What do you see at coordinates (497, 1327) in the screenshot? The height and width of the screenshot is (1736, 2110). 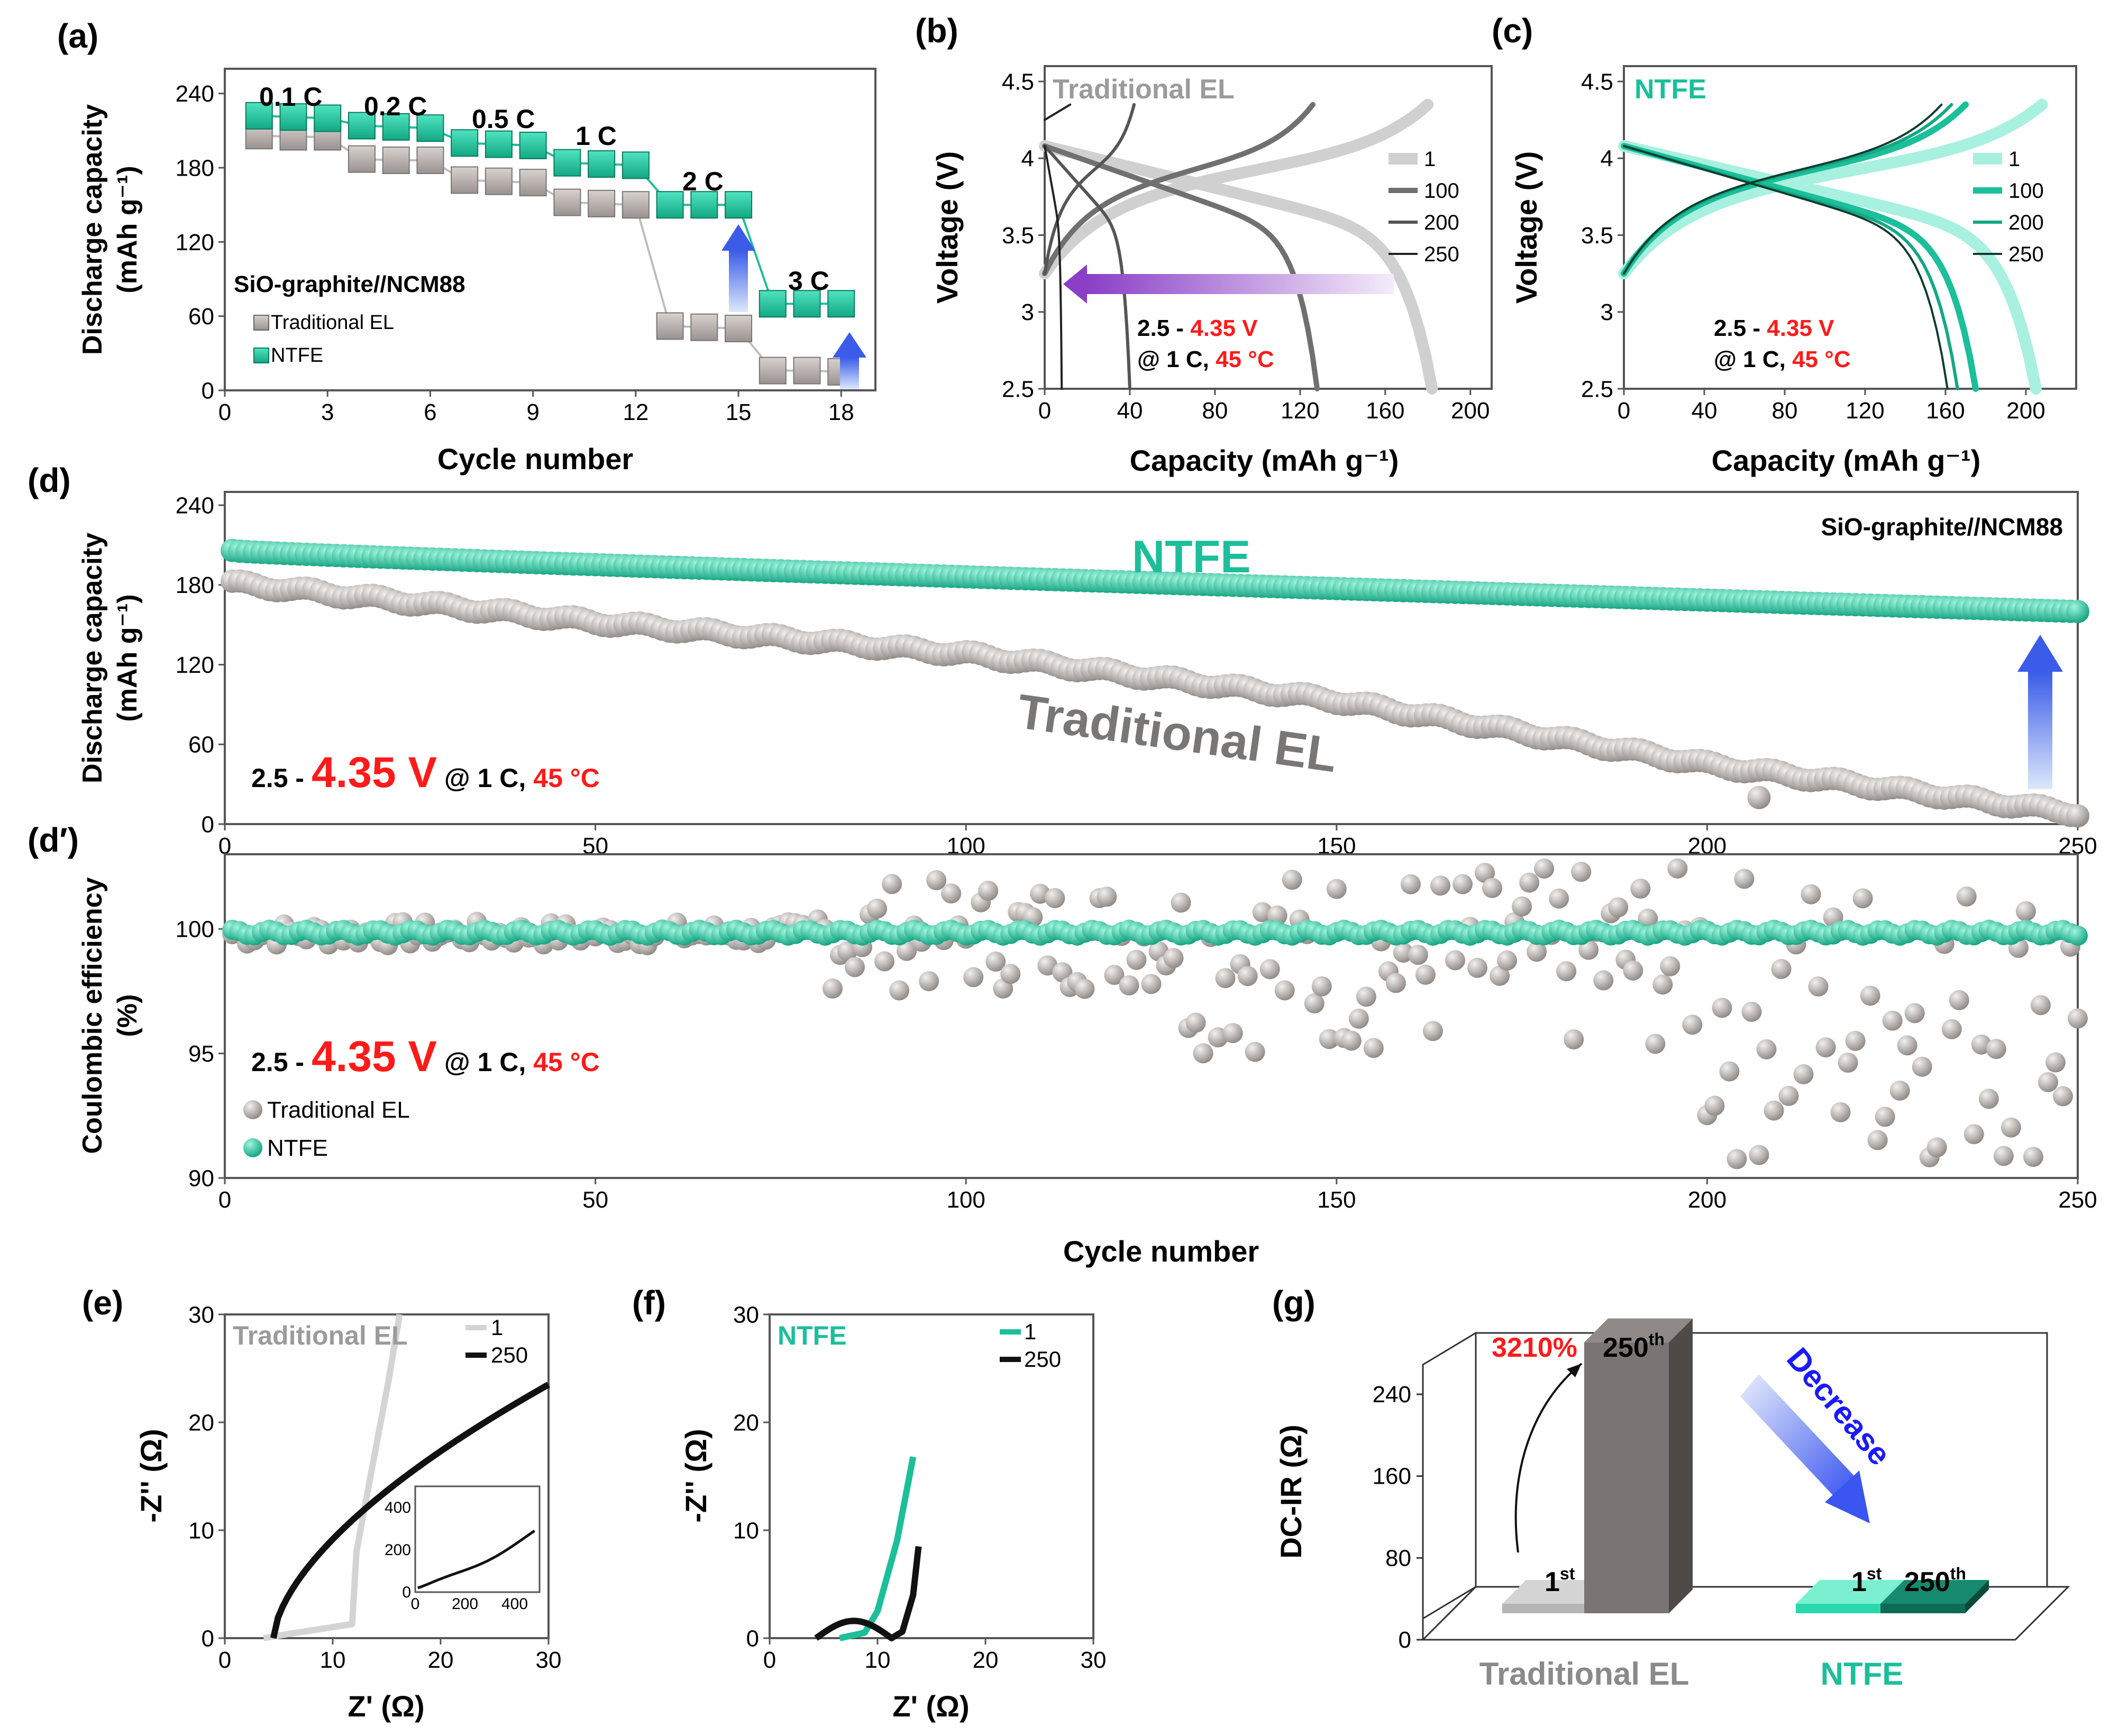 I see `legend-e-1: 1` at bounding box center [497, 1327].